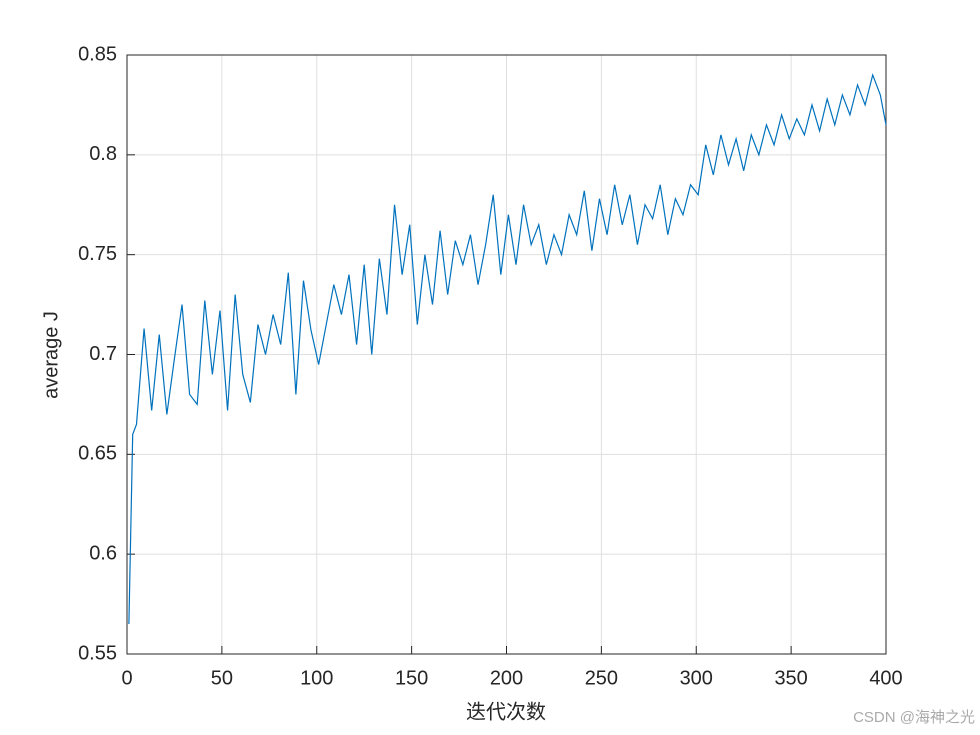 The height and width of the screenshot is (735, 980). Describe the element at coordinates (51, 355) in the screenshot. I see `y-axis-label: average J` at that location.